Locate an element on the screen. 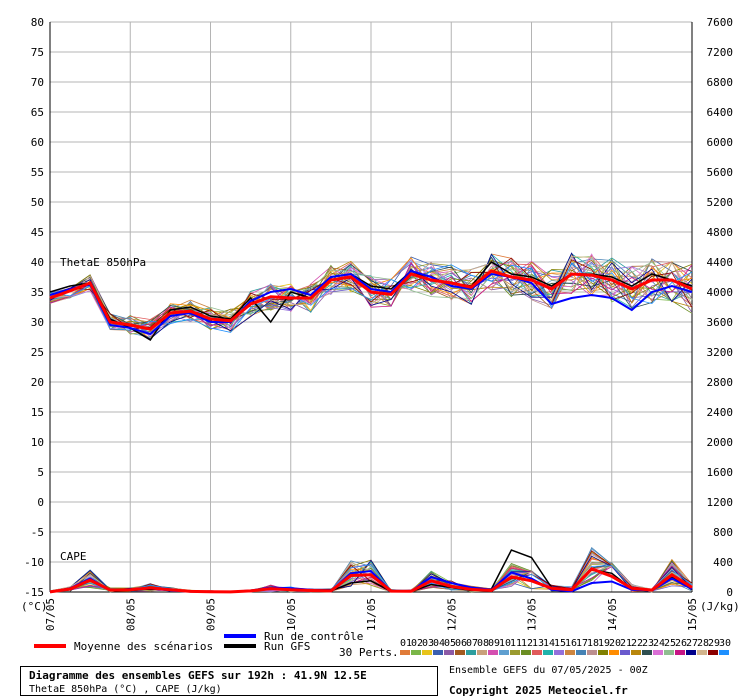  pert-number-label: 05 is located at coordinates (450, 643).